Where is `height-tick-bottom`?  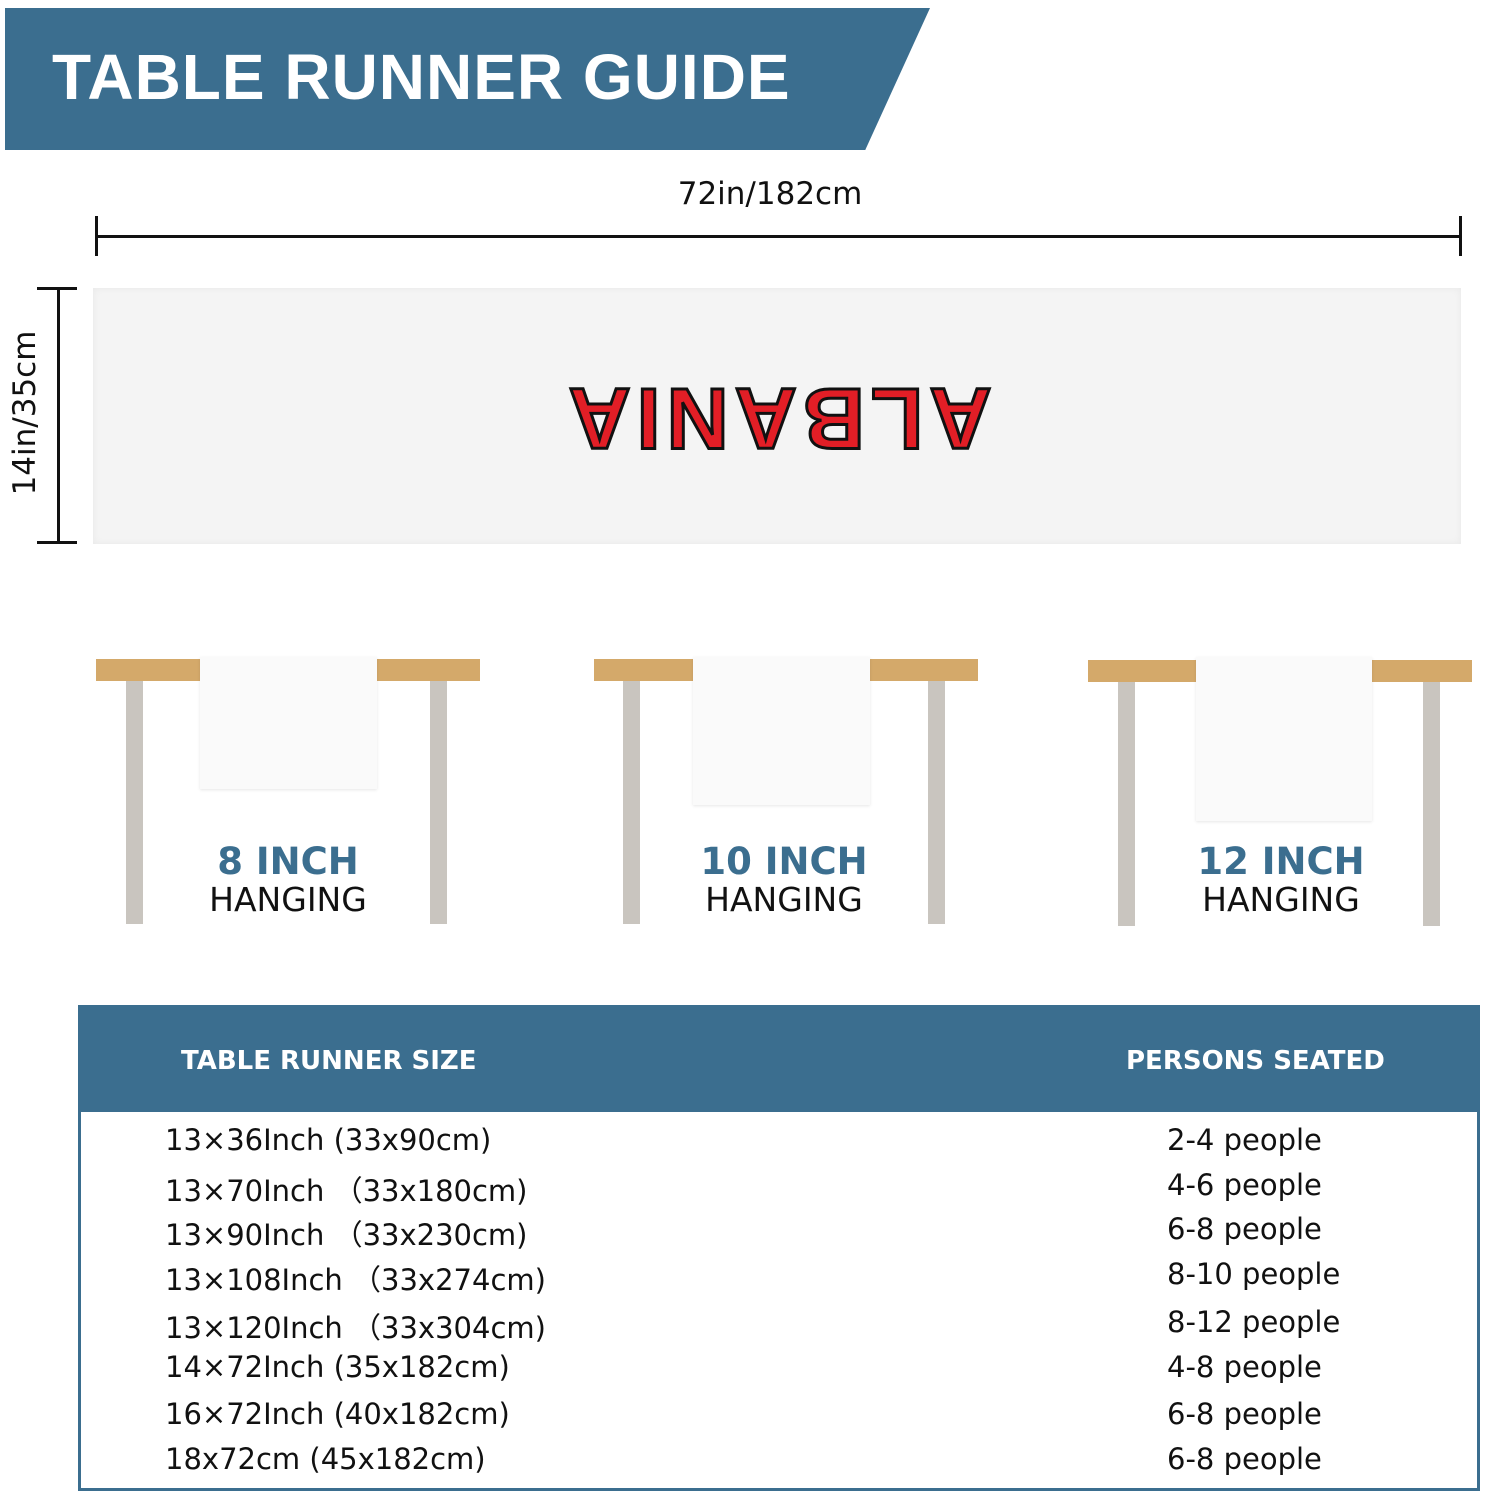 height-tick-bottom is located at coordinates (57, 542).